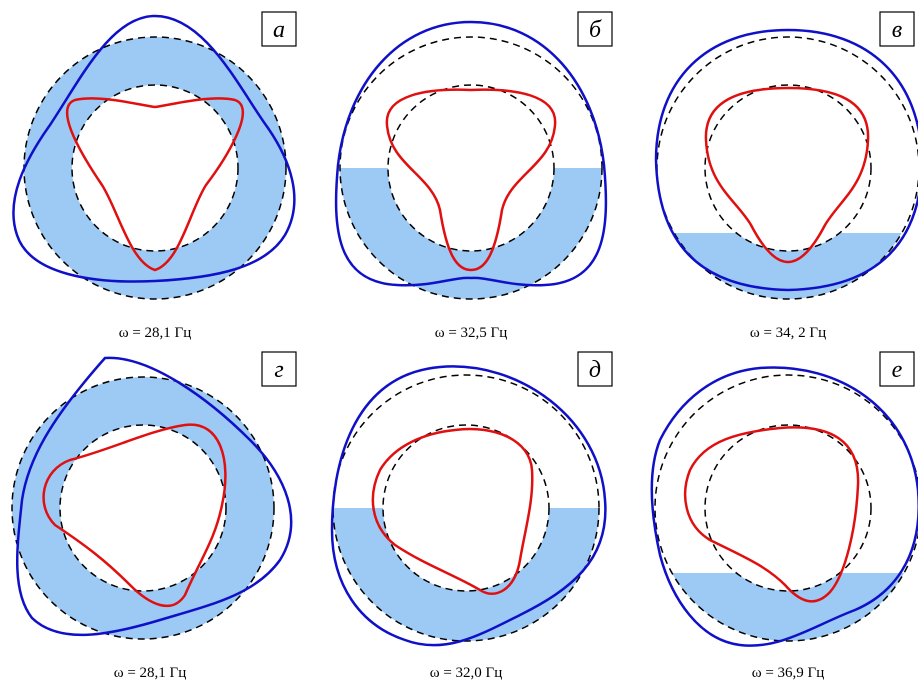  Describe the element at coordinates (278, 370) in the screenshot. I see `panel-label: г` at that location.